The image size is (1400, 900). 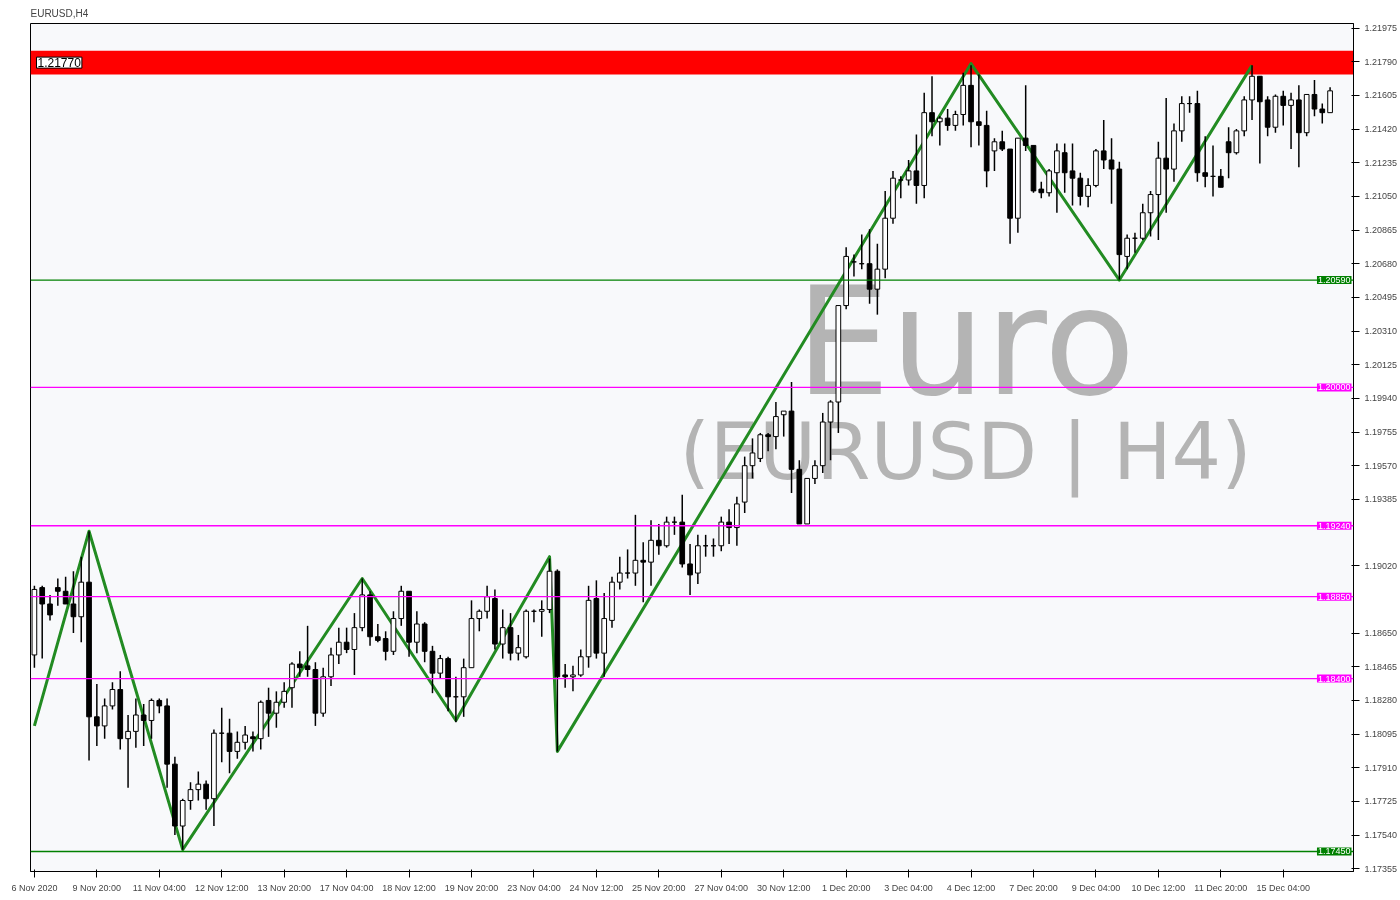 What do you see at coordinates (1381, 398) in the screenshot?
I see `y-tick-label: 1.19940` at bounding box center [1381, 398].